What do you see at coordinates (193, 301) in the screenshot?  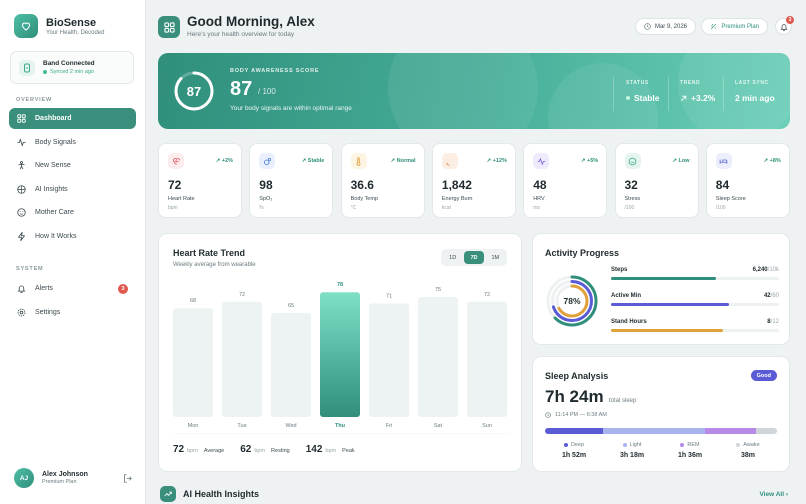 I see `bar-value-label: 68` at bounding box center [193, 301].